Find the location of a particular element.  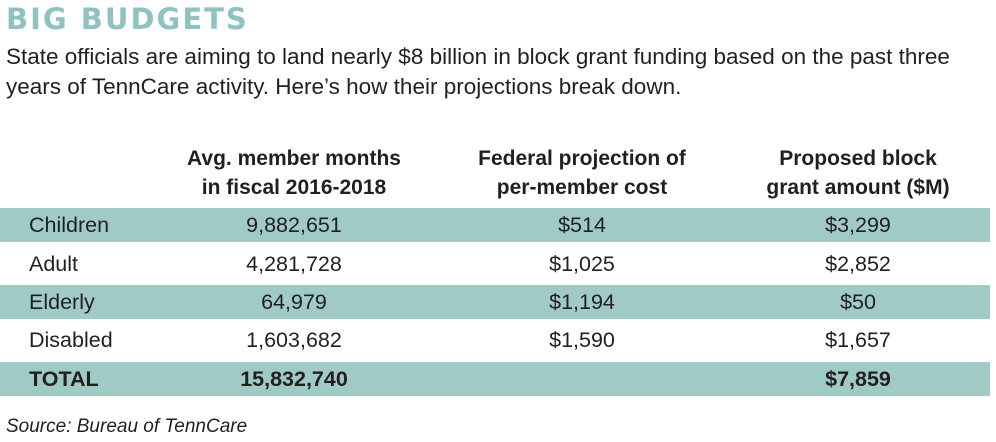

category-cell: Children is located at coordinates (69, 225).